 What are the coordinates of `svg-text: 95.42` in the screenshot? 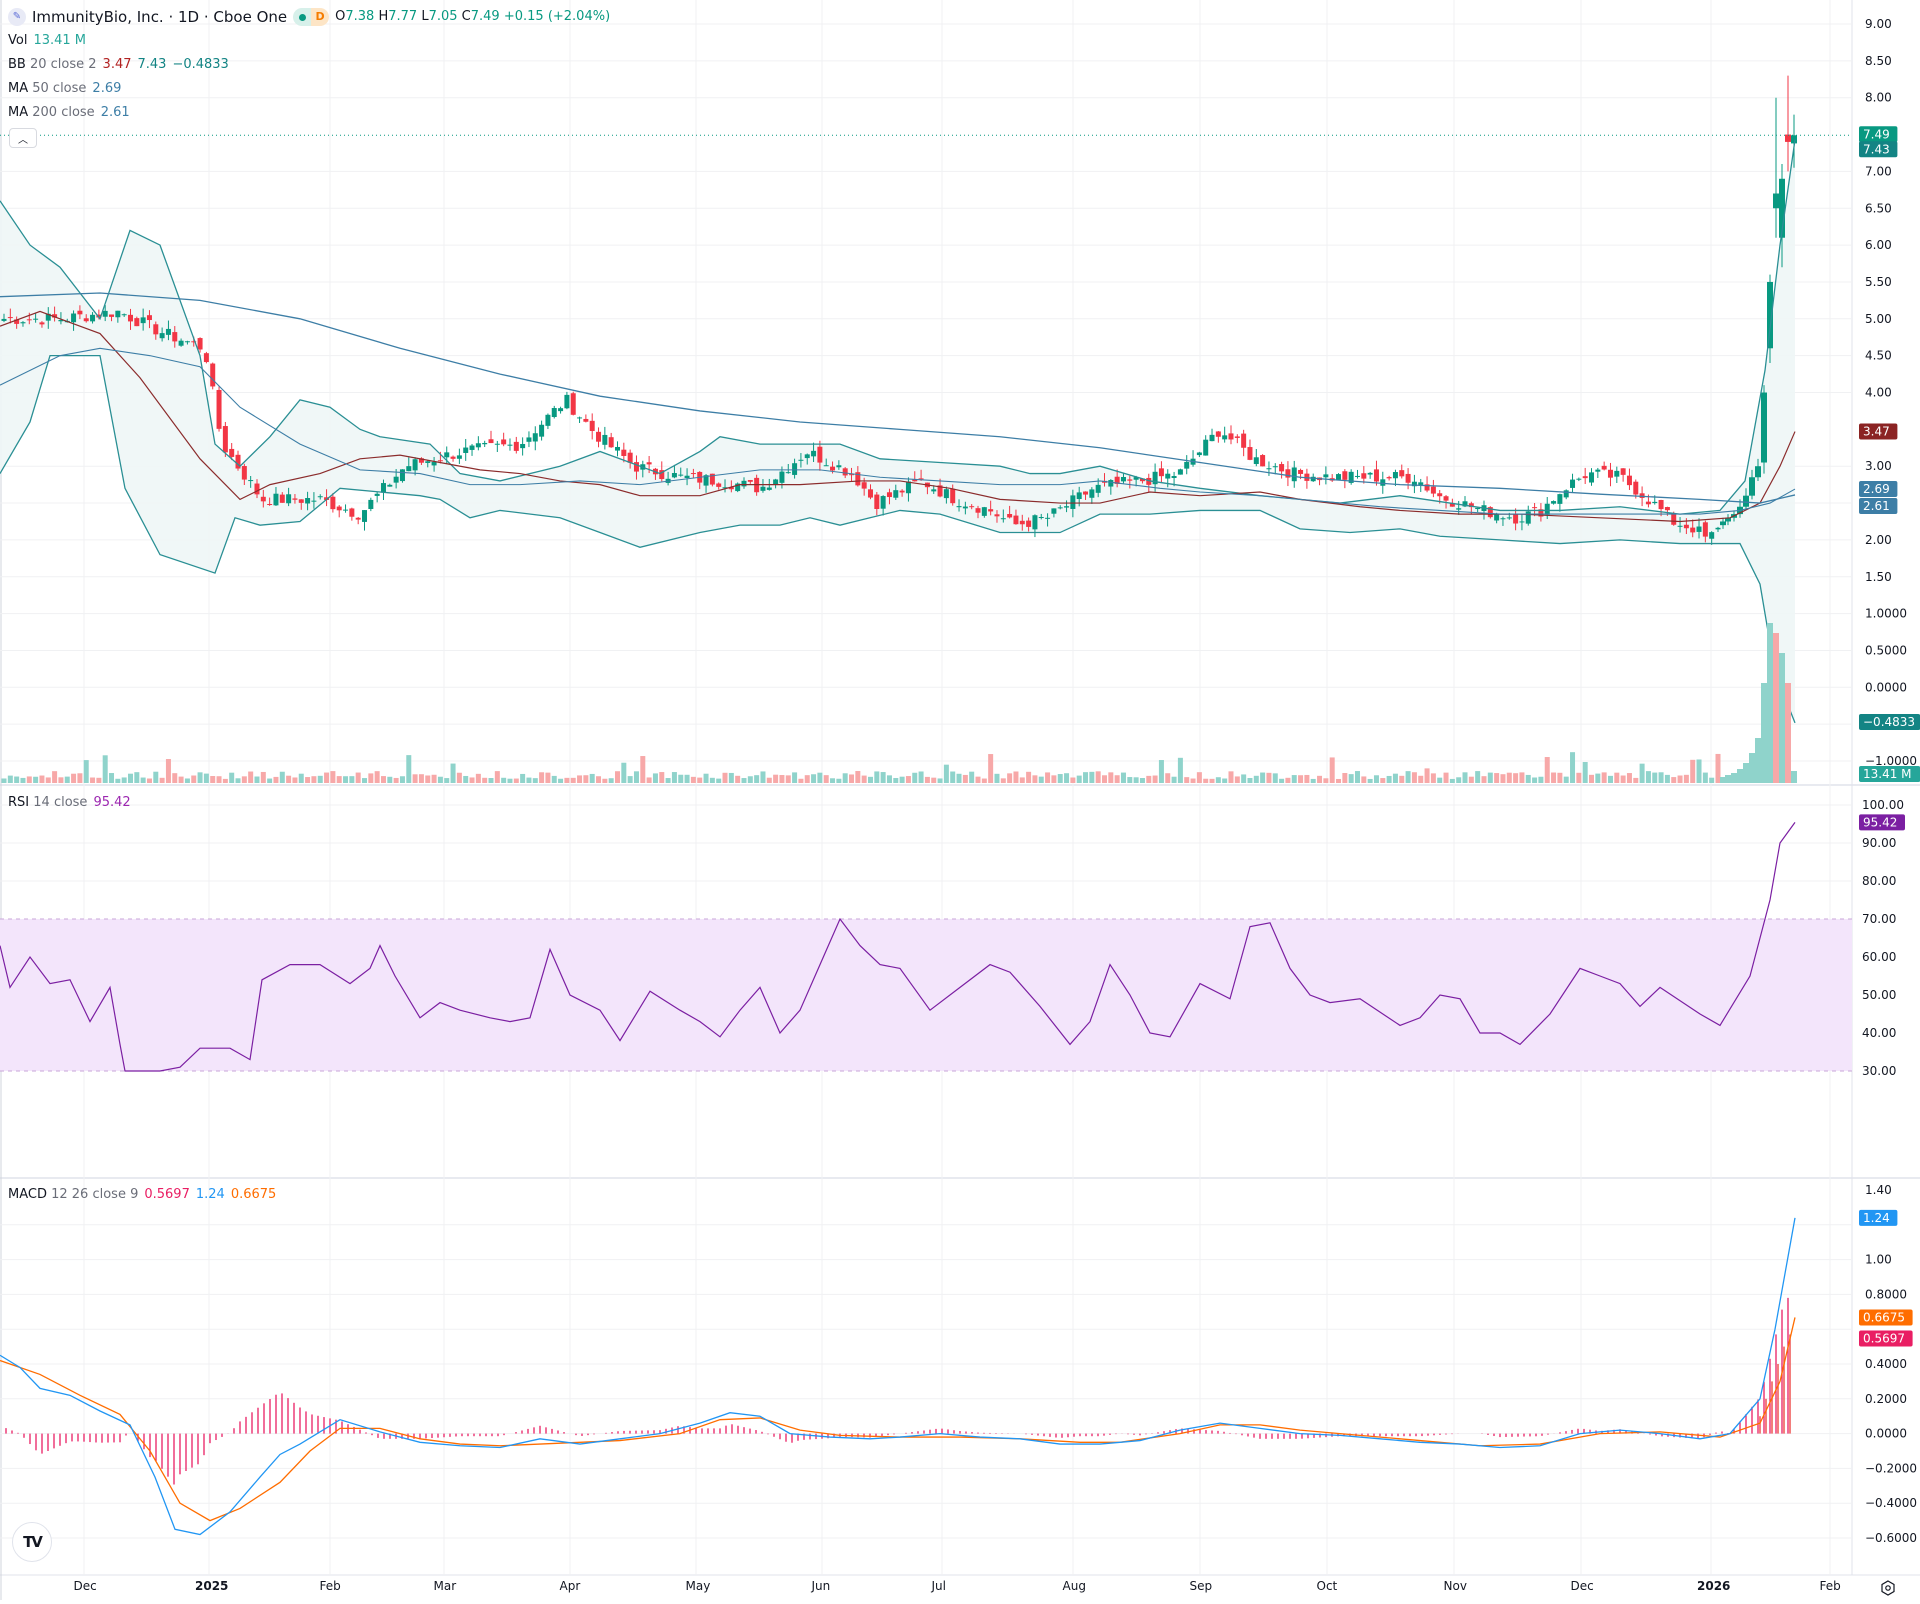 It's located at (1880, 822).